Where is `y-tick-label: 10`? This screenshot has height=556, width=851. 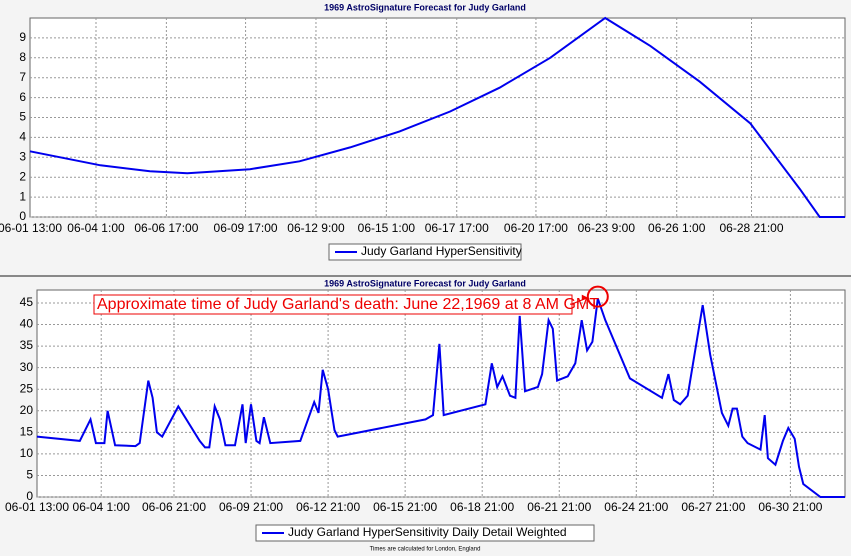 y-tick-label: 10 is located at coordinates (27, 453).